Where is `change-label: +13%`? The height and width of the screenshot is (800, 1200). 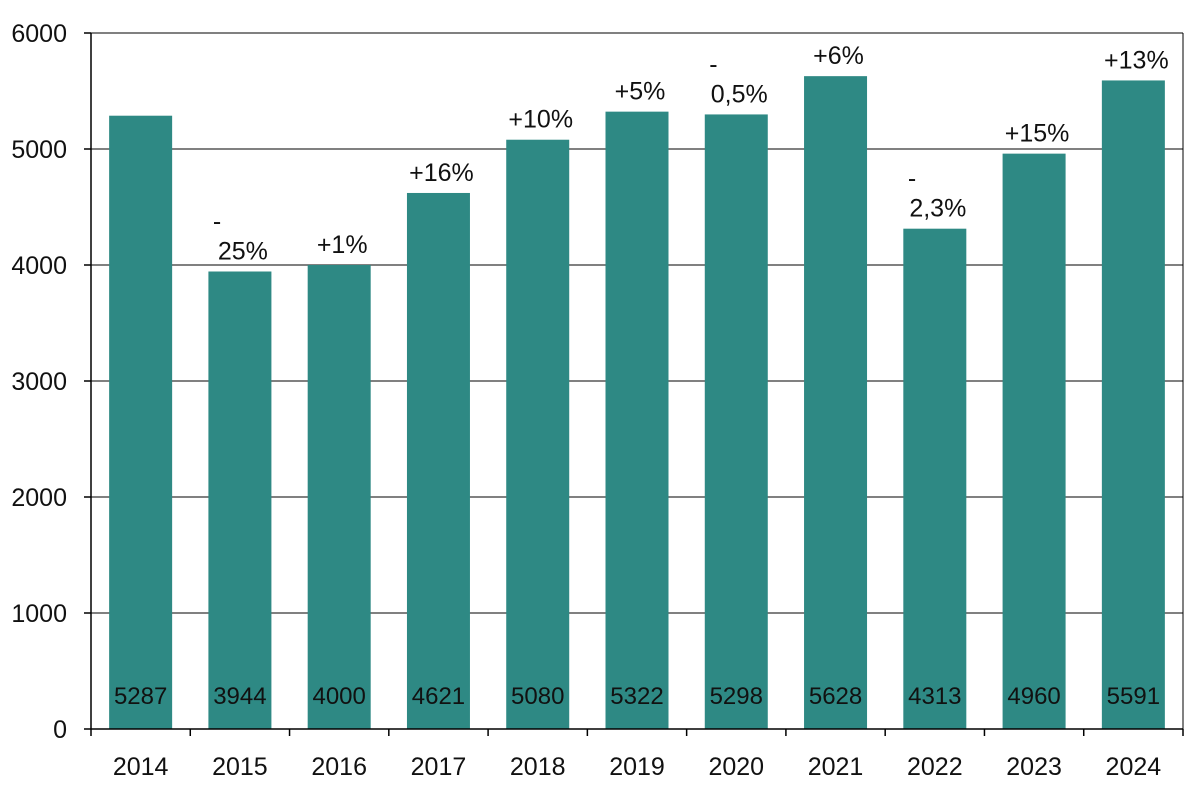 change-label: +13% is located at coordinates (1136, 60).